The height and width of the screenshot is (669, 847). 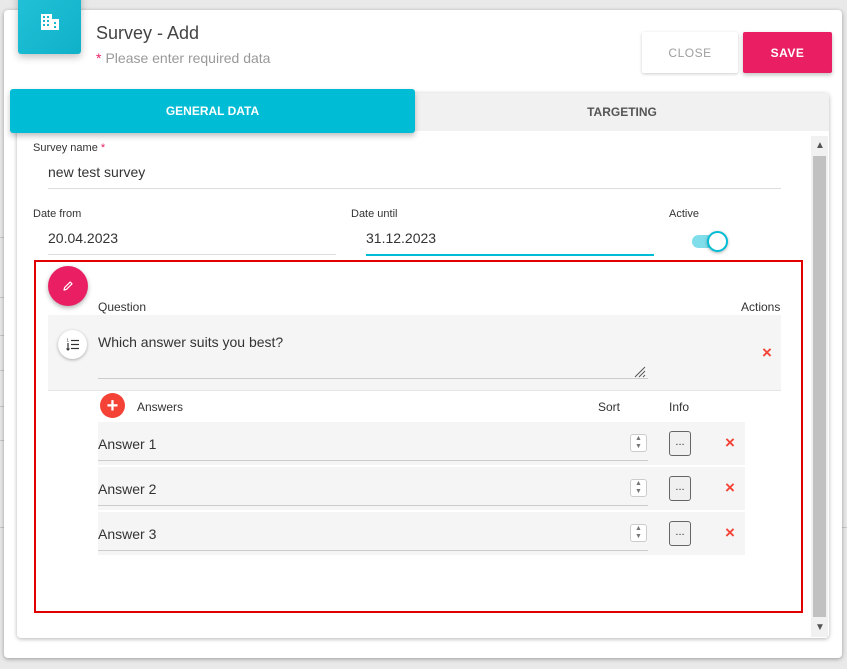 I want to click on answer-row: Answer 3 ▲ ▼ ... ×, so click(x=421, y=533).